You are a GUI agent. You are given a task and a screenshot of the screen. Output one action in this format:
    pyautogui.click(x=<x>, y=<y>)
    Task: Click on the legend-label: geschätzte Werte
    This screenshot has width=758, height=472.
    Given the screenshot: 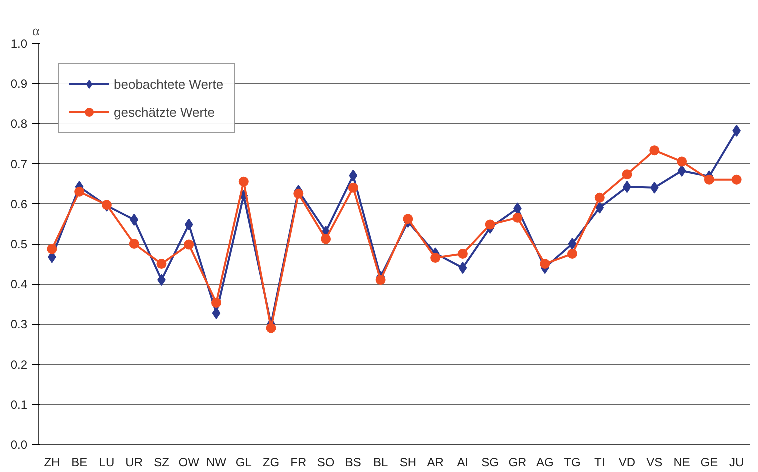 What is the action you would take?
    pyautogui.click(x=164, y=112)
    